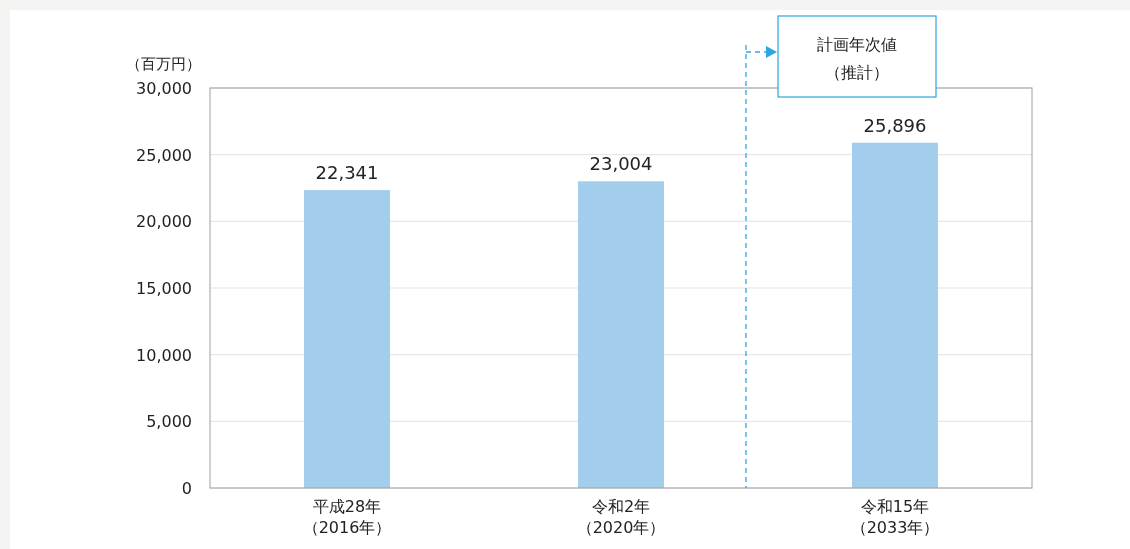 The width and height of the screenshot is (1130, 549). What do you see at coordinates (164, 222) in the screenshot?
I see `y-tick-label: 20,000` at bounding box center [164, 222].